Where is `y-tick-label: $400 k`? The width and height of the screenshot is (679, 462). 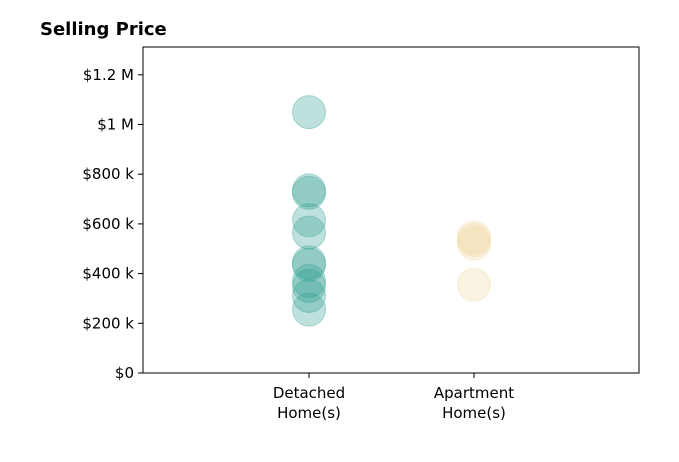 y-tick-label: $400 k is located at coordinates (108, 274).